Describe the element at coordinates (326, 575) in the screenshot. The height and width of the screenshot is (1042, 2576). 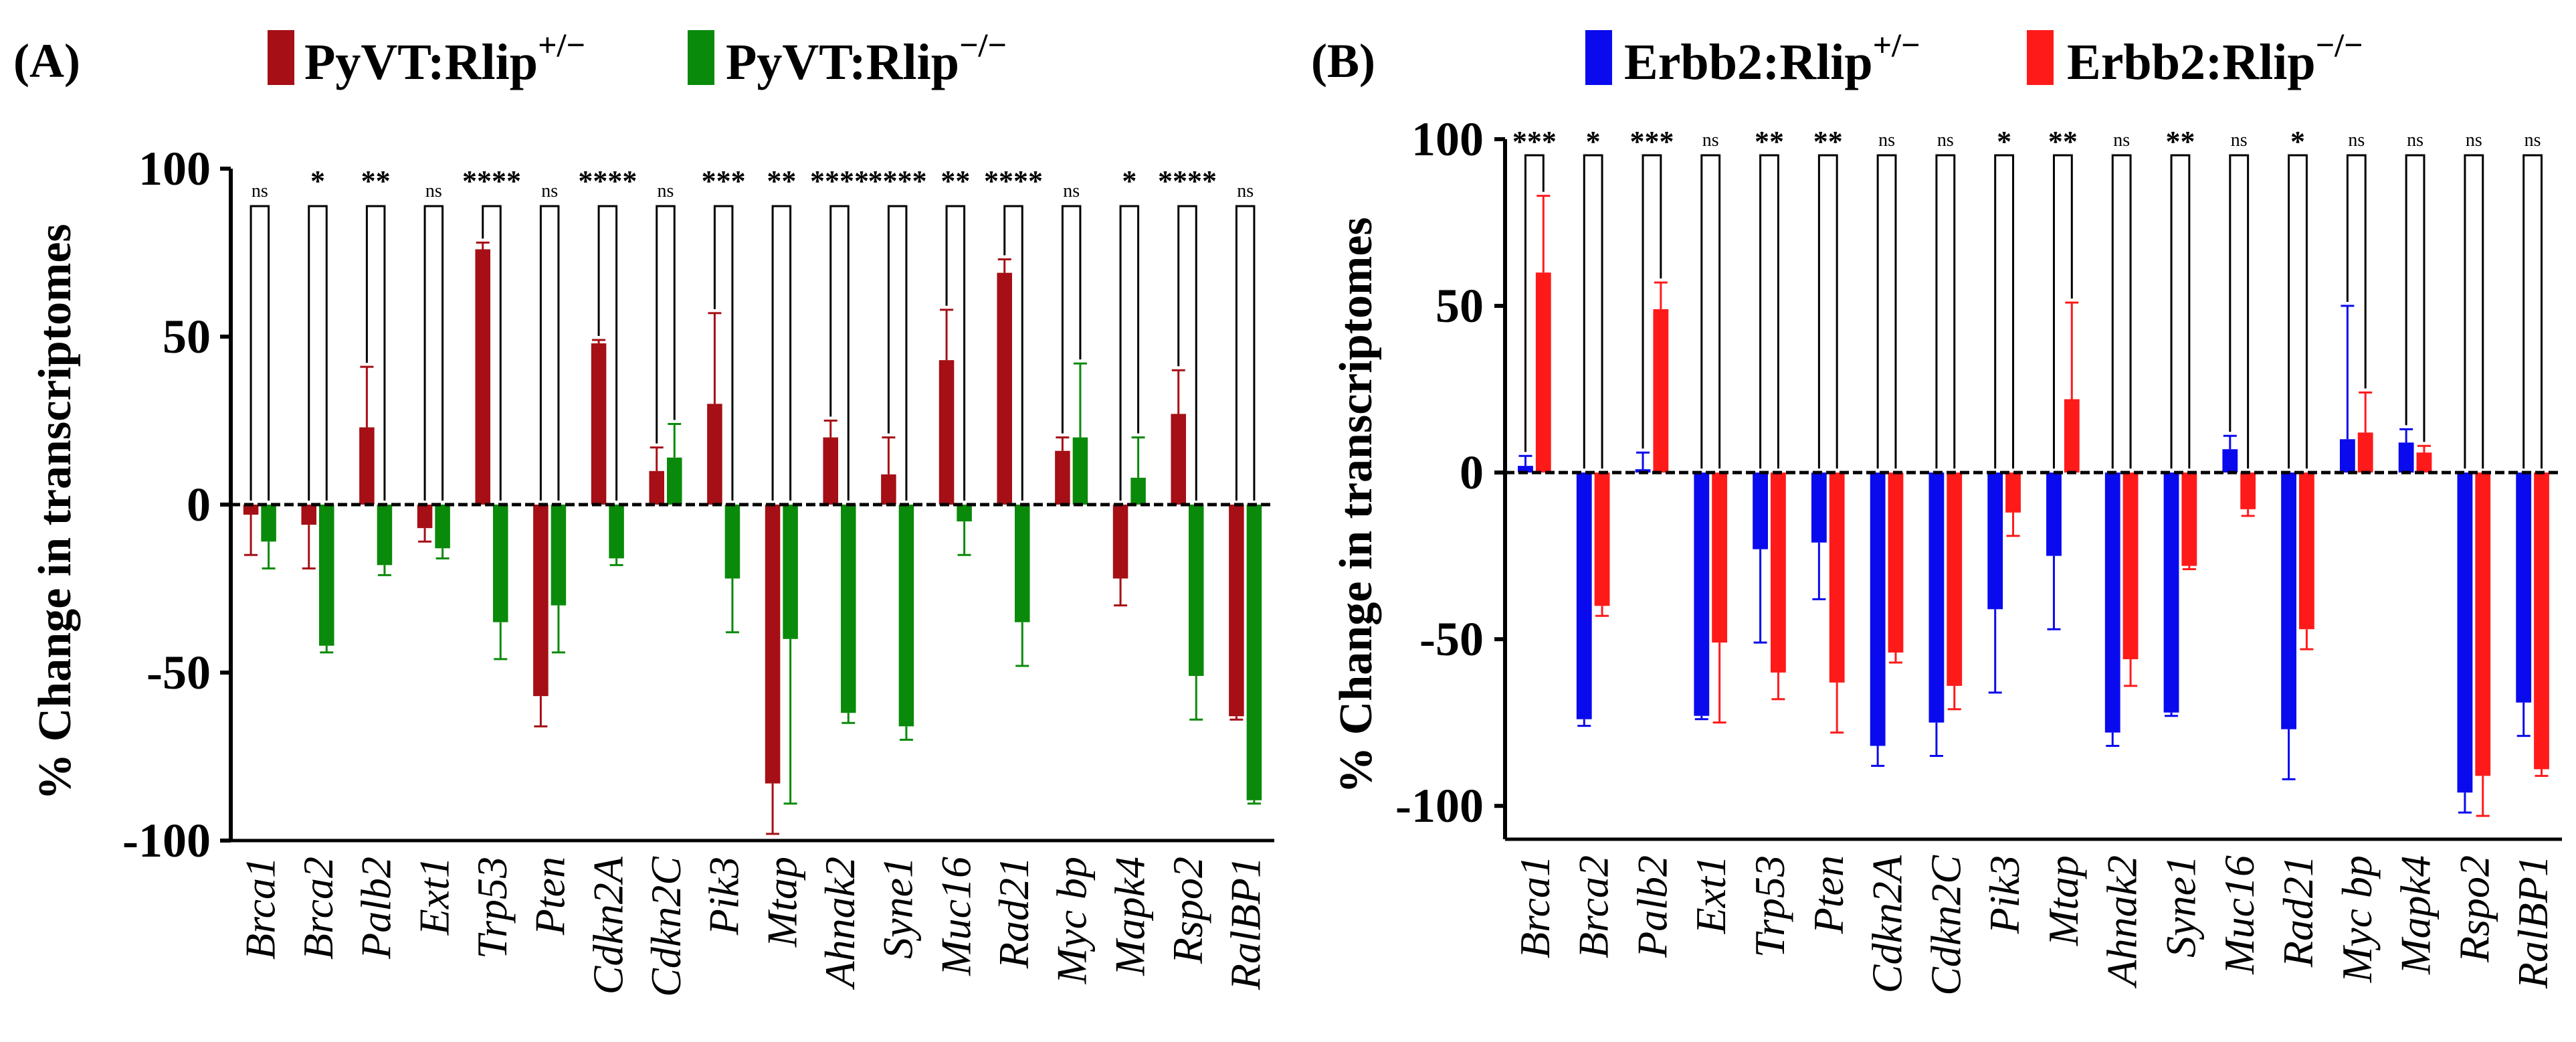
I see `bar-a-s2-brca2` at that location.